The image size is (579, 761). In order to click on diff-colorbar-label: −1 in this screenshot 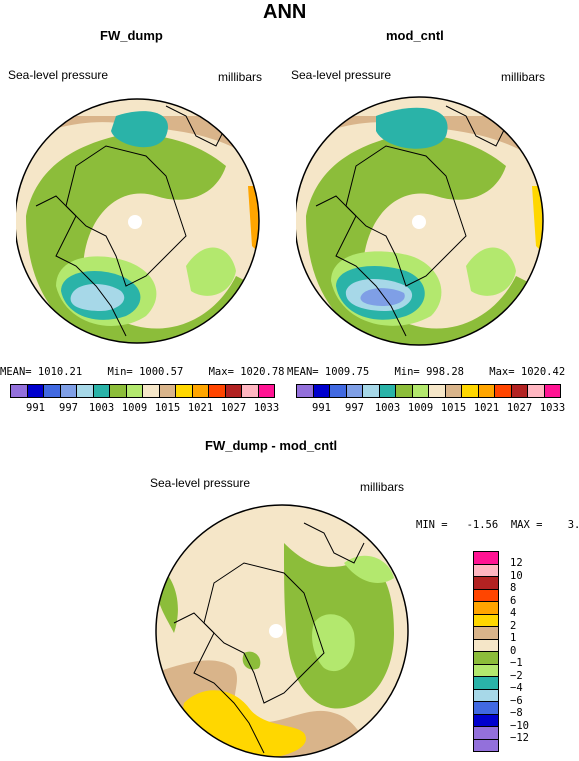, I will do `click(516, 663)`.